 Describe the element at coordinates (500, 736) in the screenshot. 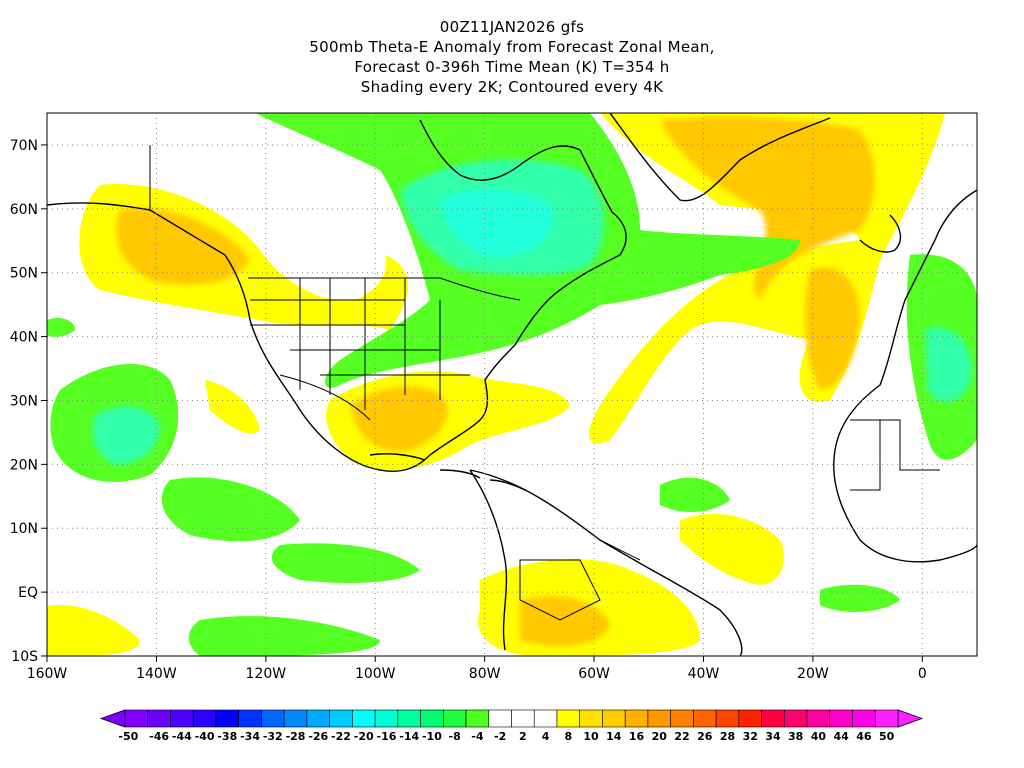

I see `colorbar-label: -2` at that location.